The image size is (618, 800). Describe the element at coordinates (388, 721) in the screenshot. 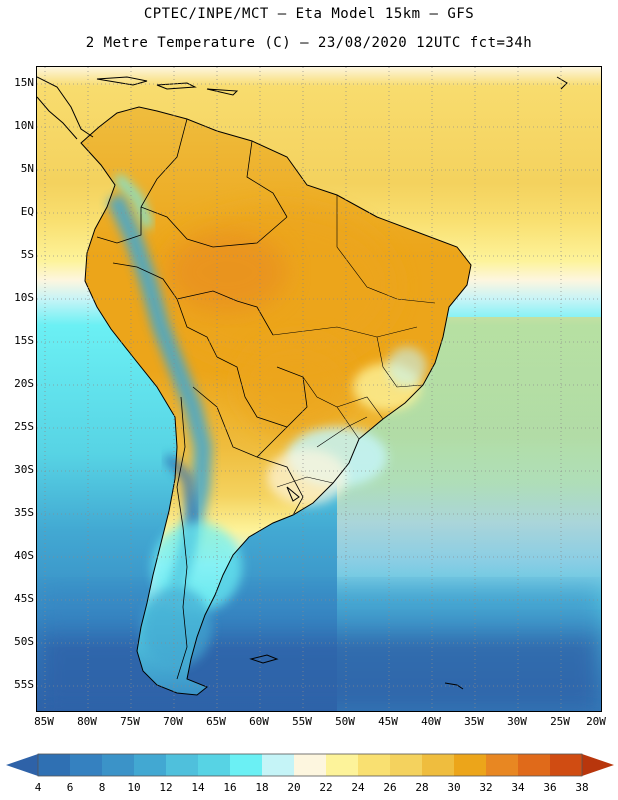

I see `lon-label-45w: 45W` at that location.